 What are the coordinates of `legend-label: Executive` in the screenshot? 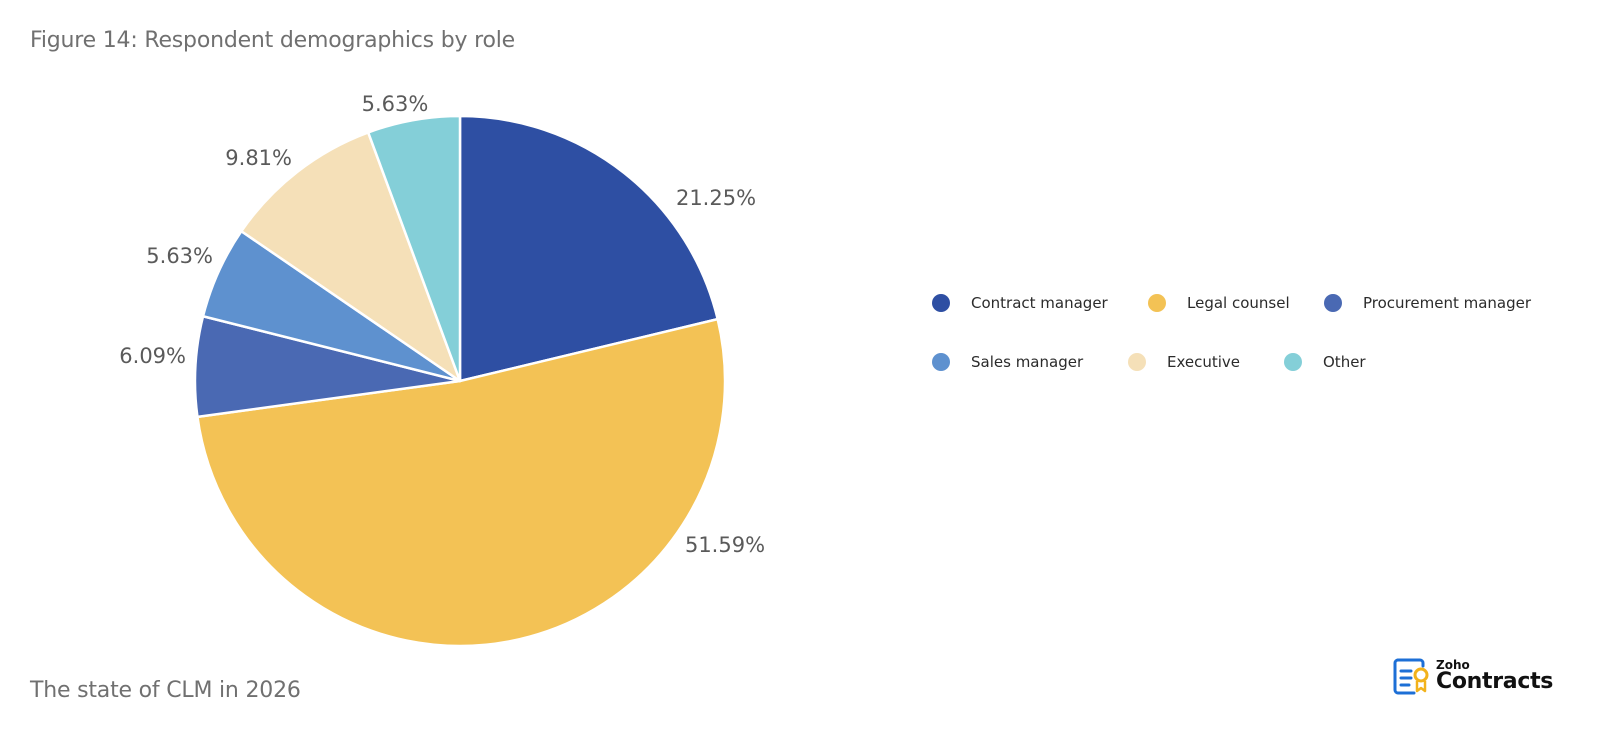 It's located at (1204, 362).